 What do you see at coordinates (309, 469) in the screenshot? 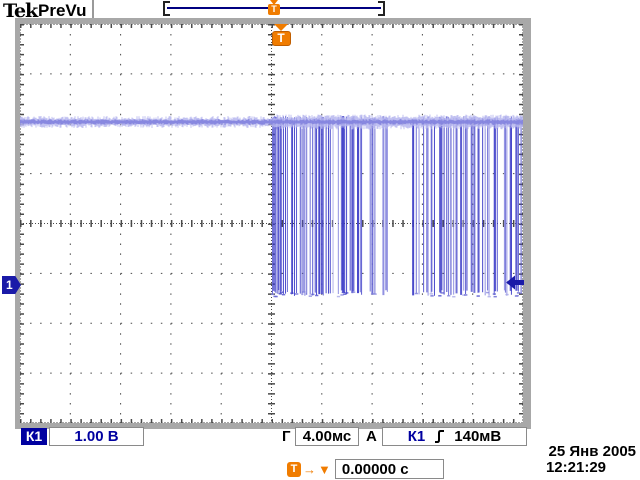
I see `arrow-right-icon: →` at bounding box center [309, 469].